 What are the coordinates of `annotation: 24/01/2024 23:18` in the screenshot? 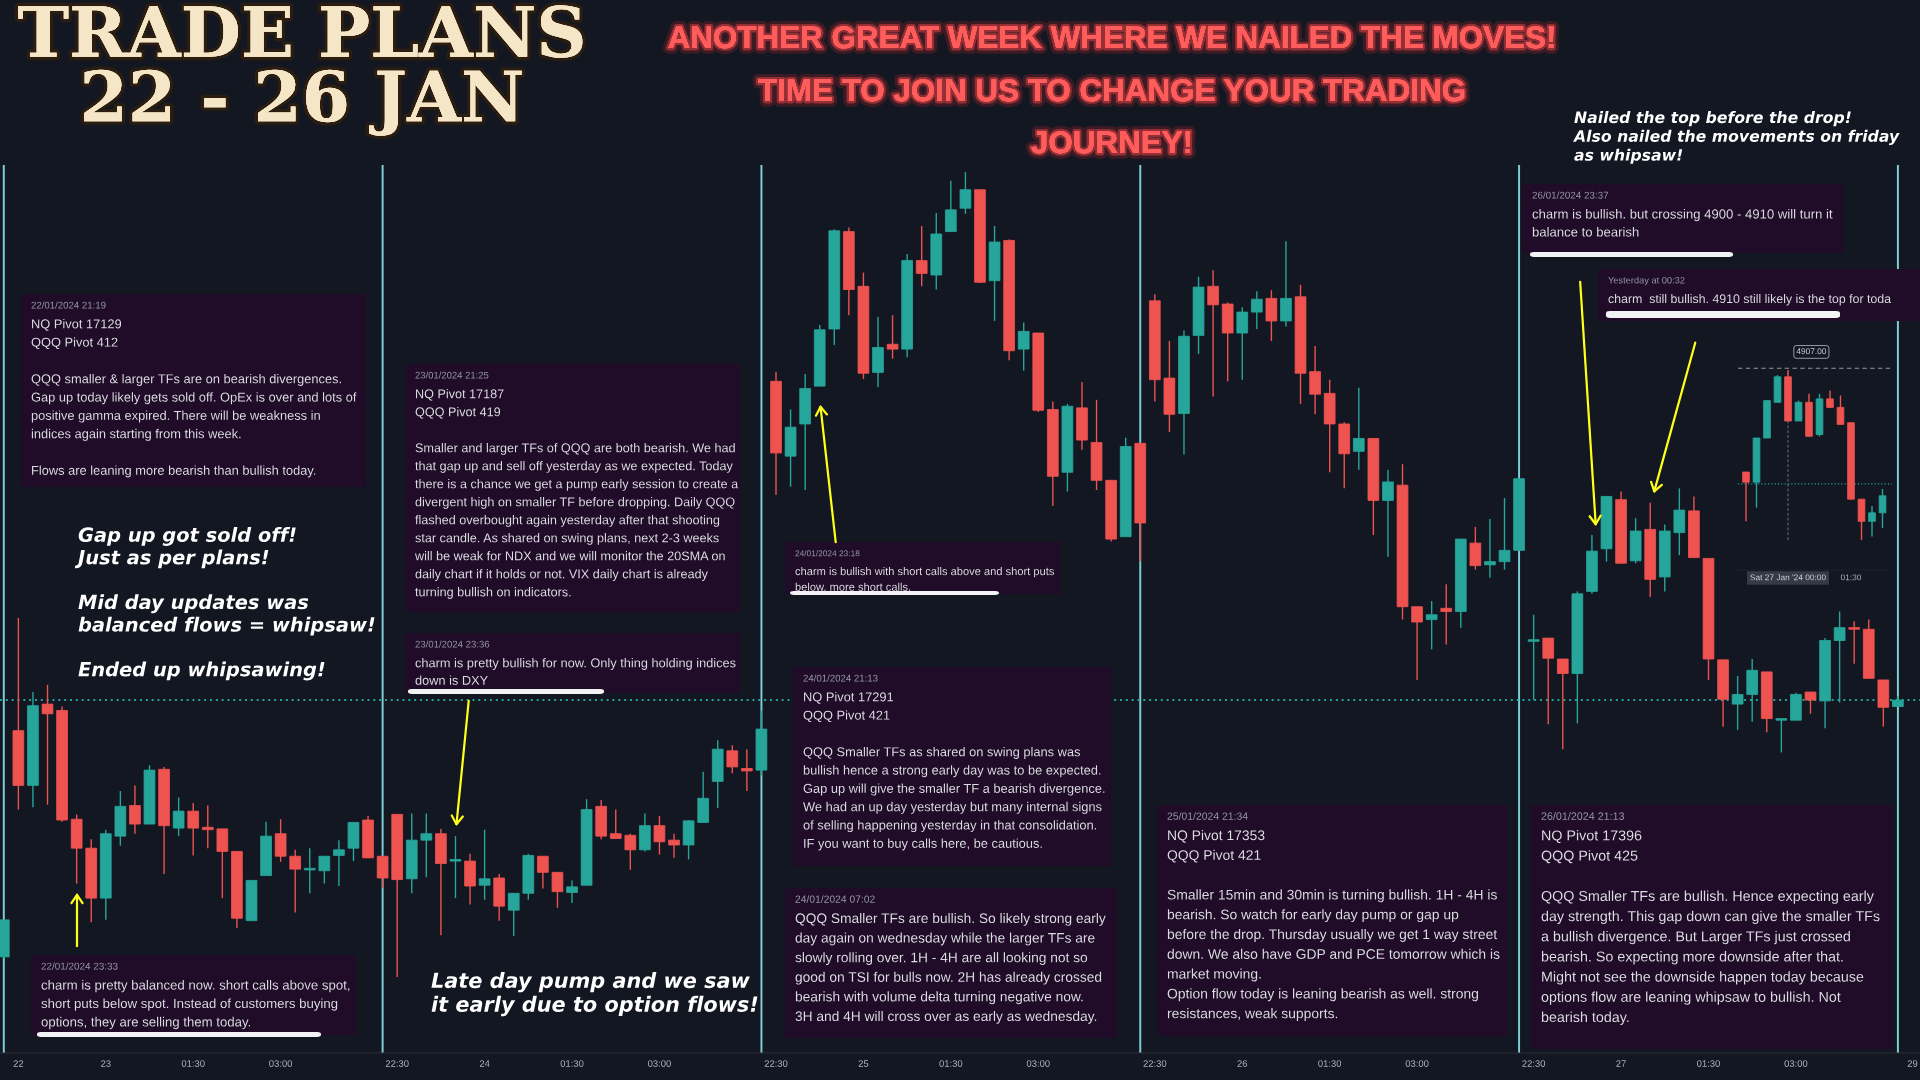 It's located at (827, 553).